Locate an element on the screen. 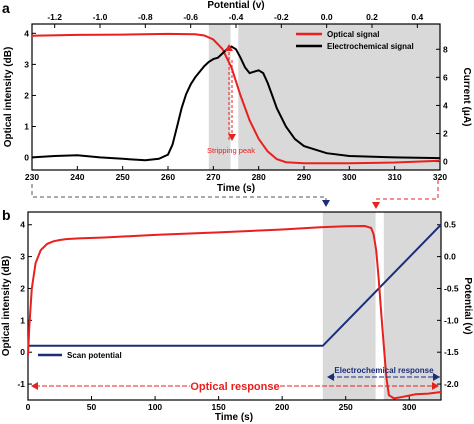  legend: Scan potential is located at coordinates (80, 355).